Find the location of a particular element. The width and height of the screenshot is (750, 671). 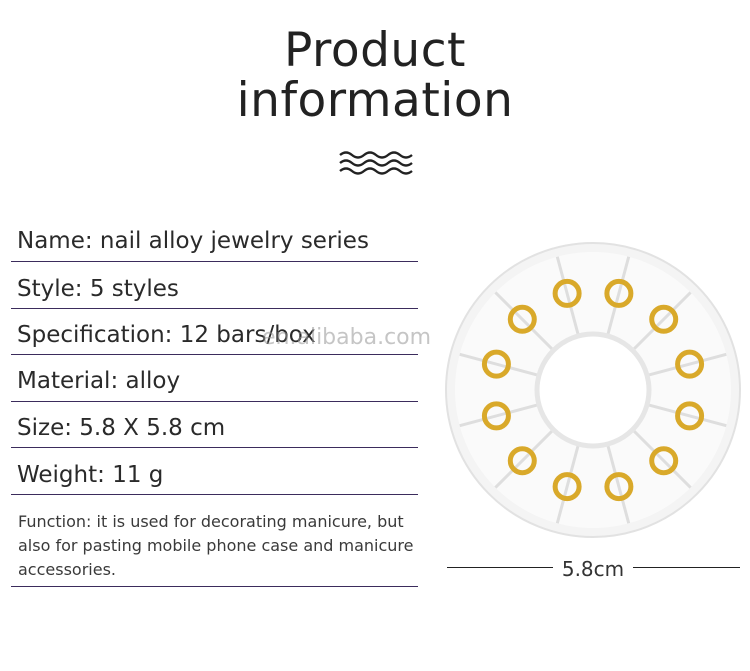

dimension-line-right is located at coordinates (686, 567).